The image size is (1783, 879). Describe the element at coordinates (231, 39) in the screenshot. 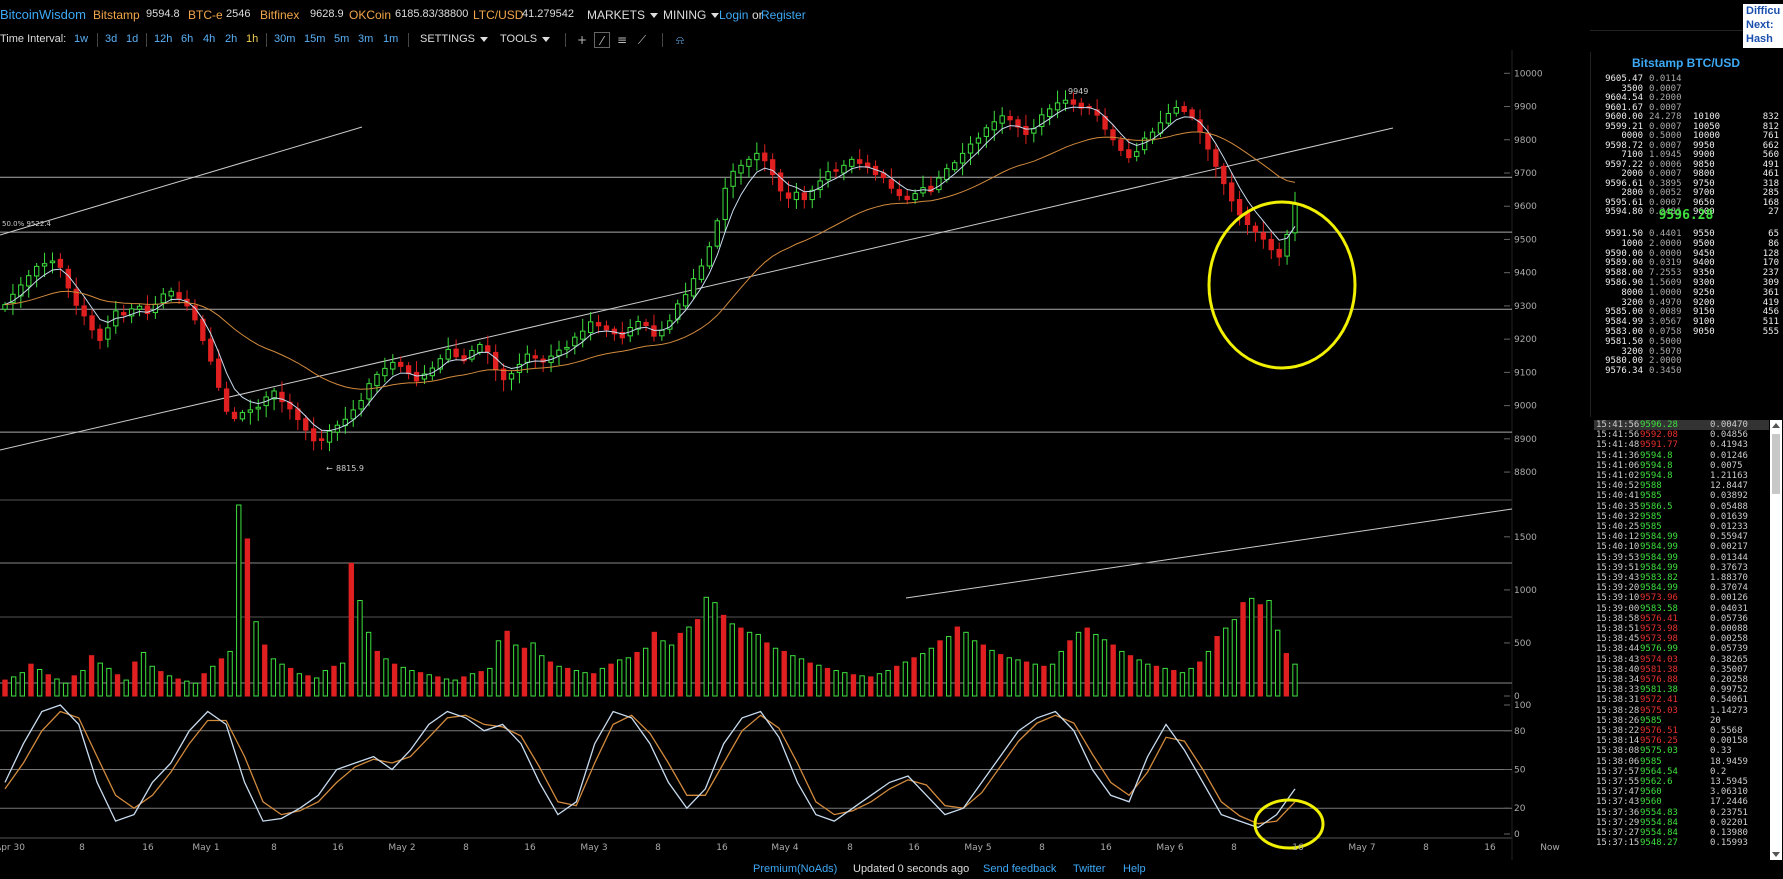

I see `interval-2h: 2h` at that location.